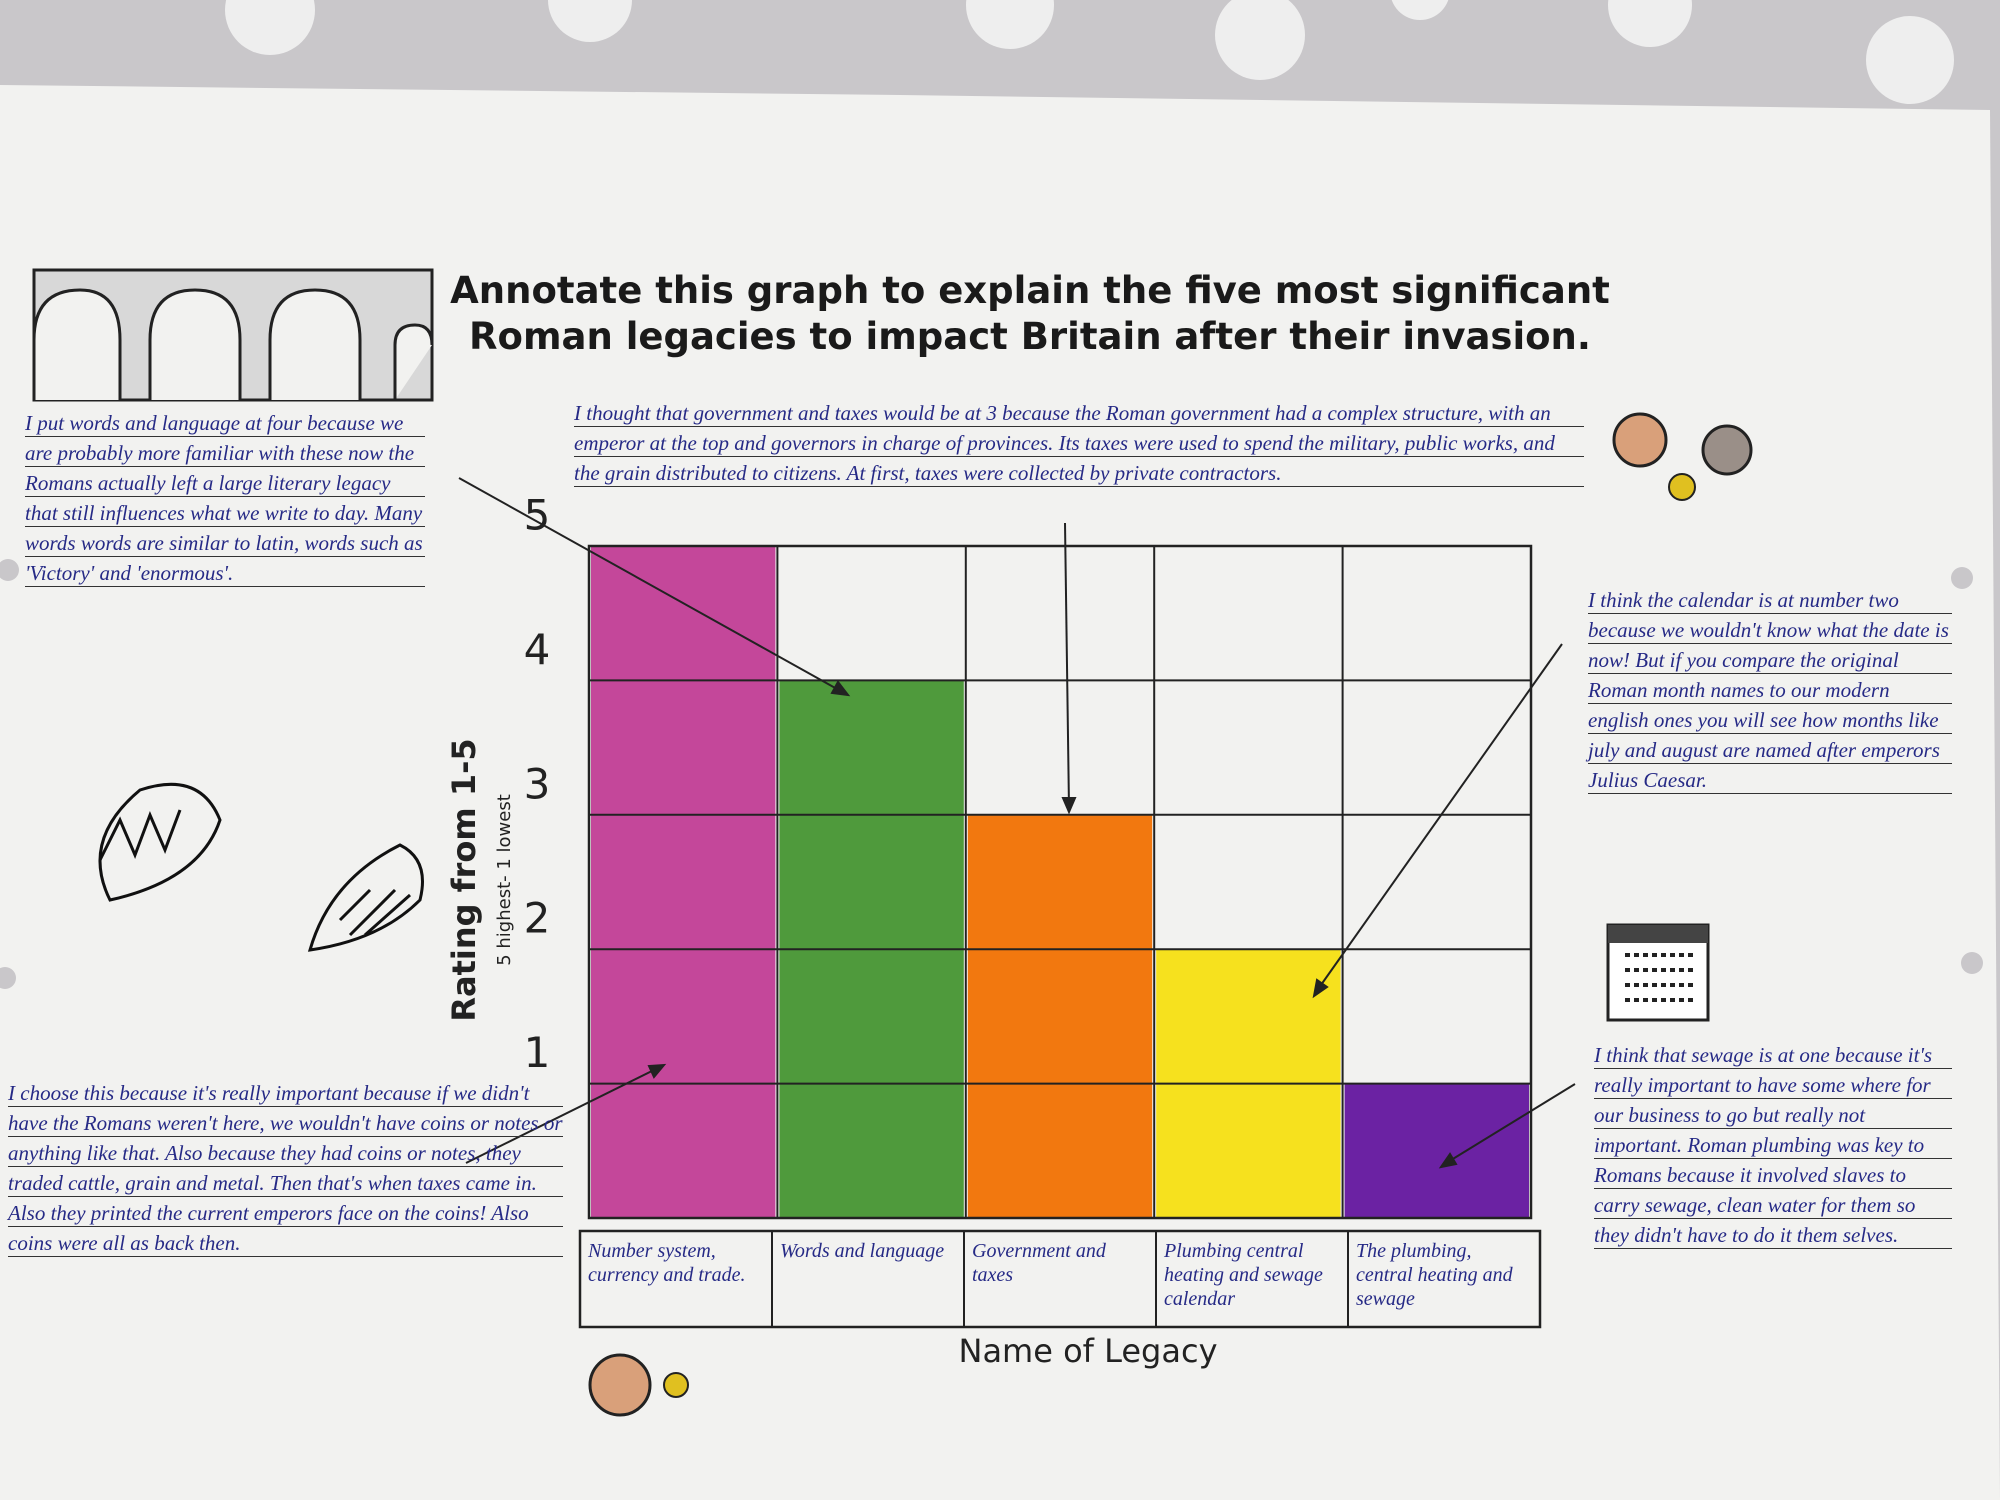 Image resolution: width=2000 pixels, height=1500 pixels. I want to click on leaf-sketches, so click(261, 867).